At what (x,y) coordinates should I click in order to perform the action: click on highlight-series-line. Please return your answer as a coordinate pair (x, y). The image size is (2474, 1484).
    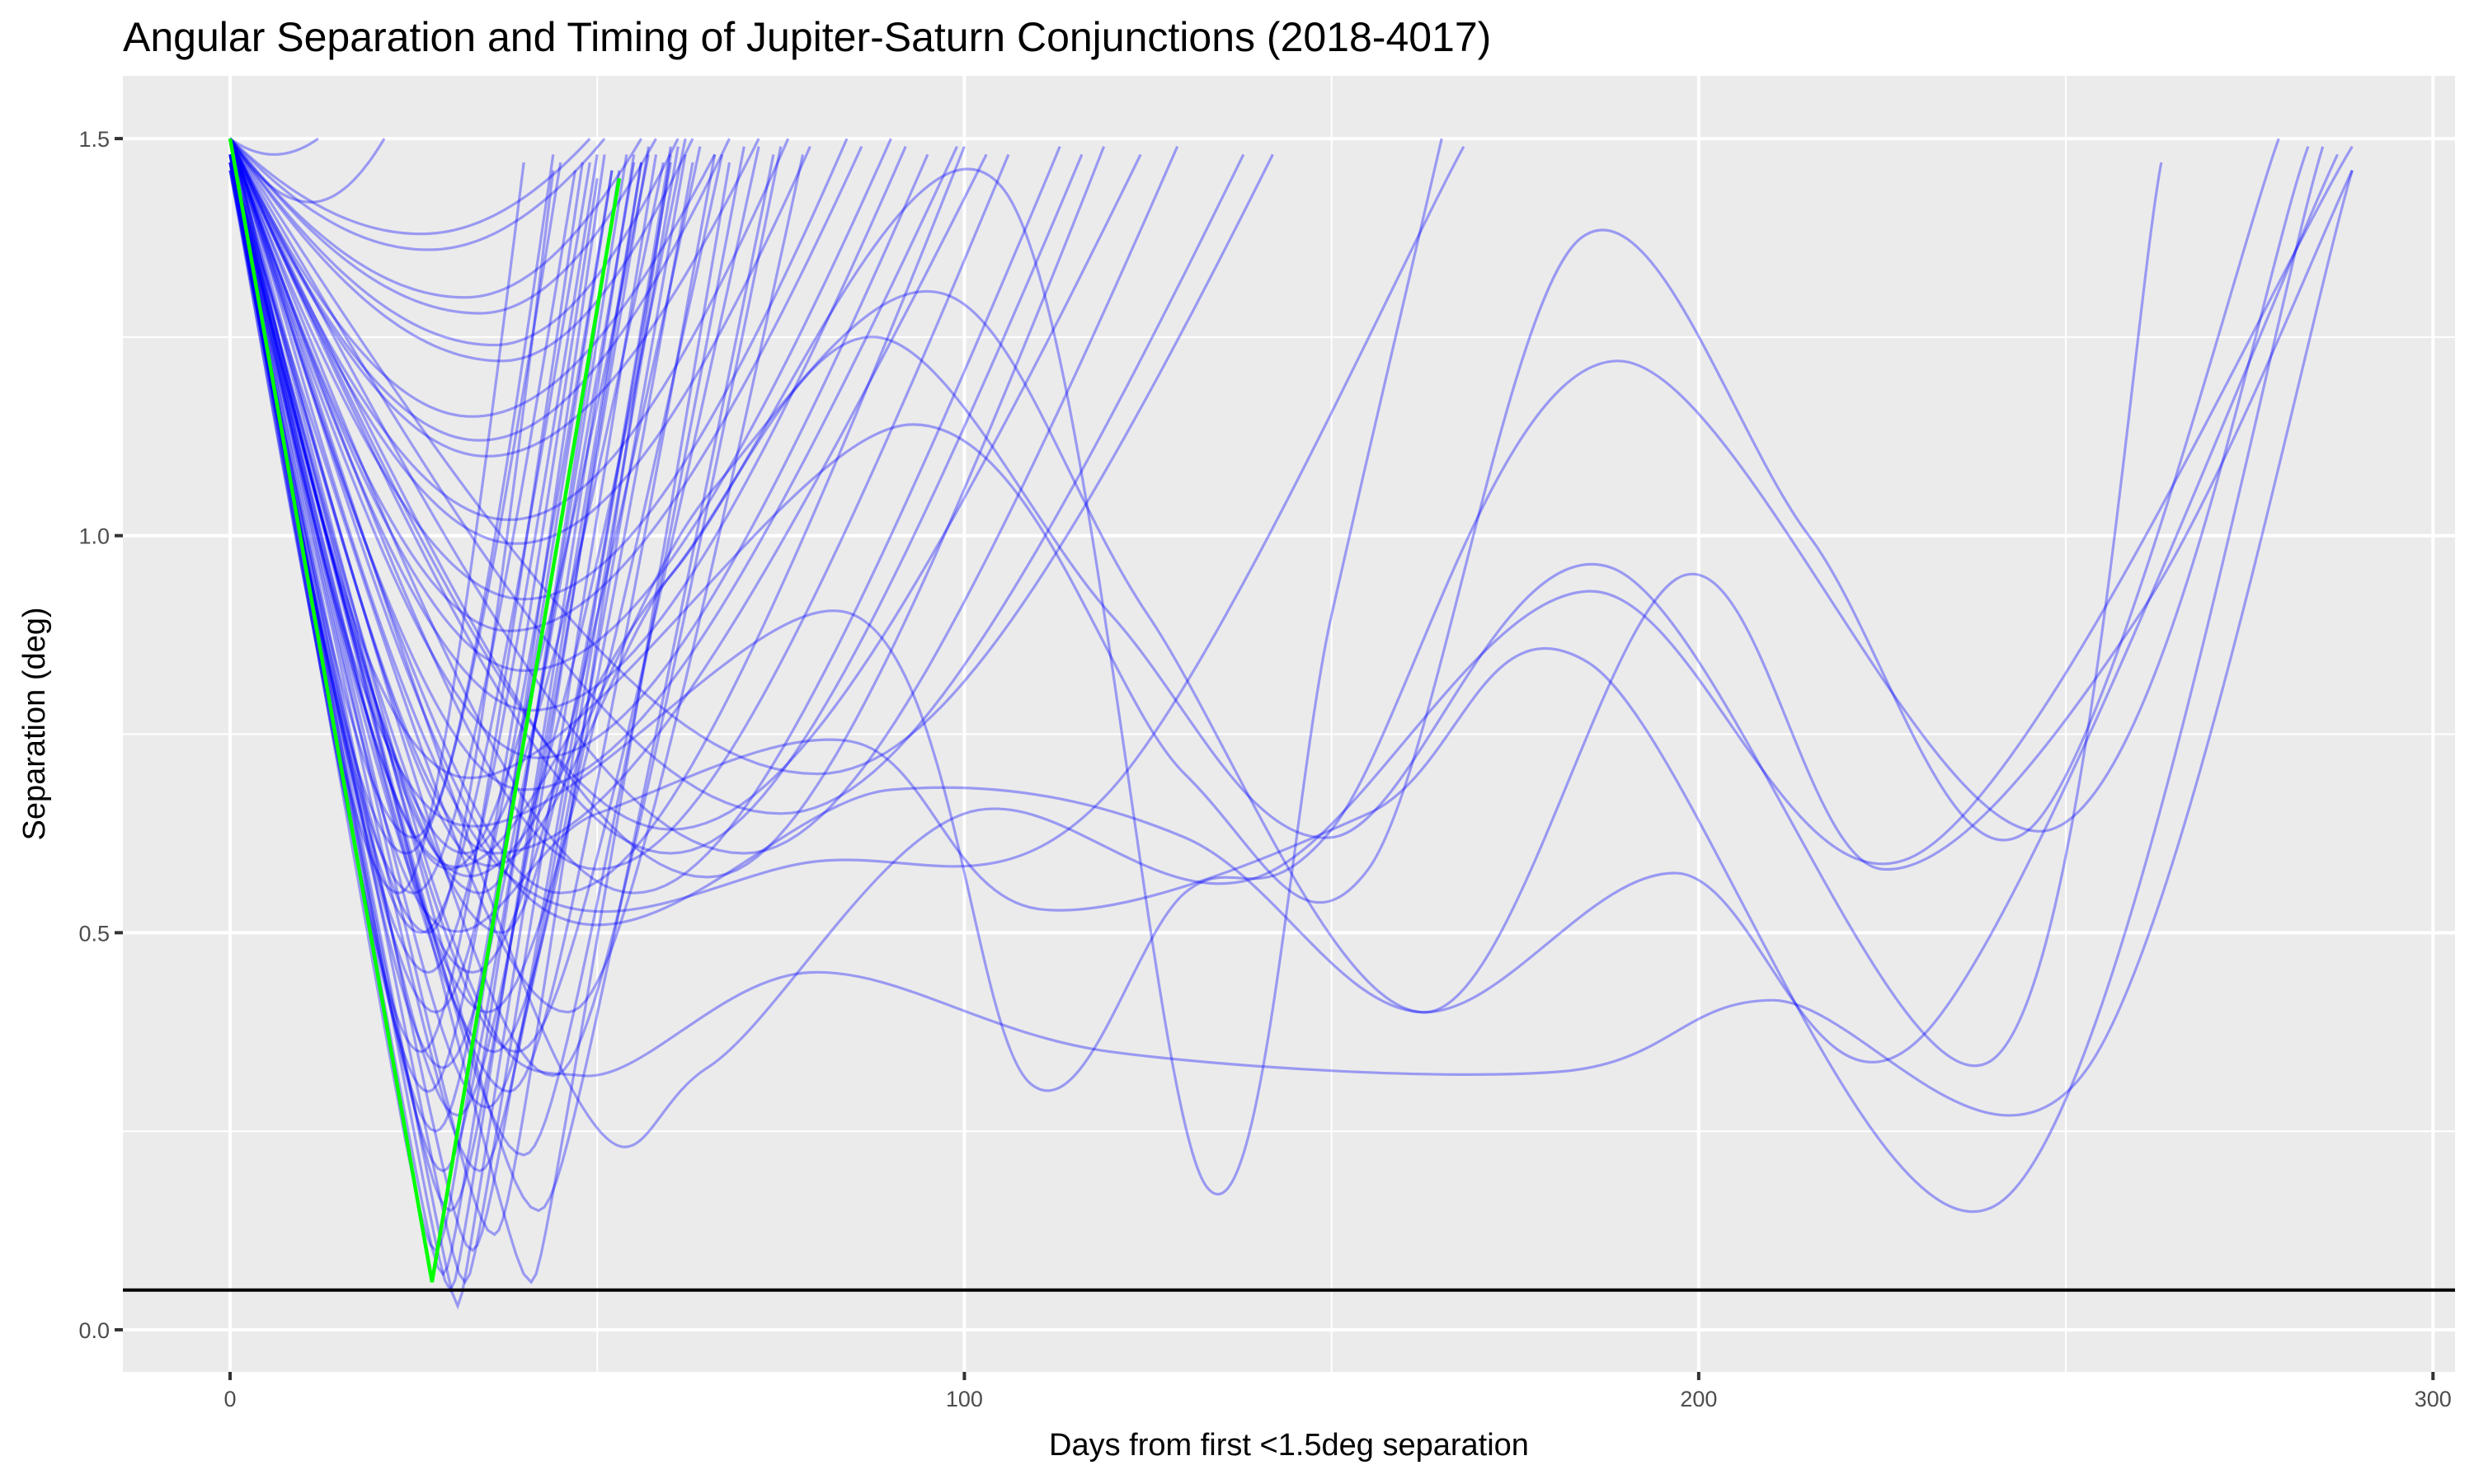
    Looking at the image, I should click on (425, 710).